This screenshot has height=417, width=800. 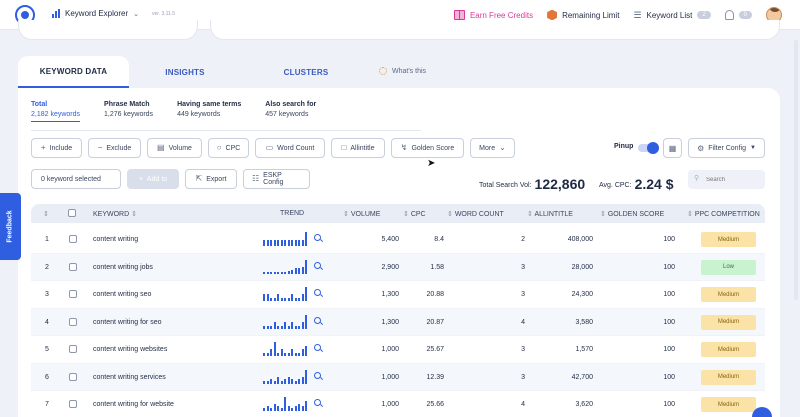 I want to click on tab-insights: INSIGHTS, so click(x=185, y=72).